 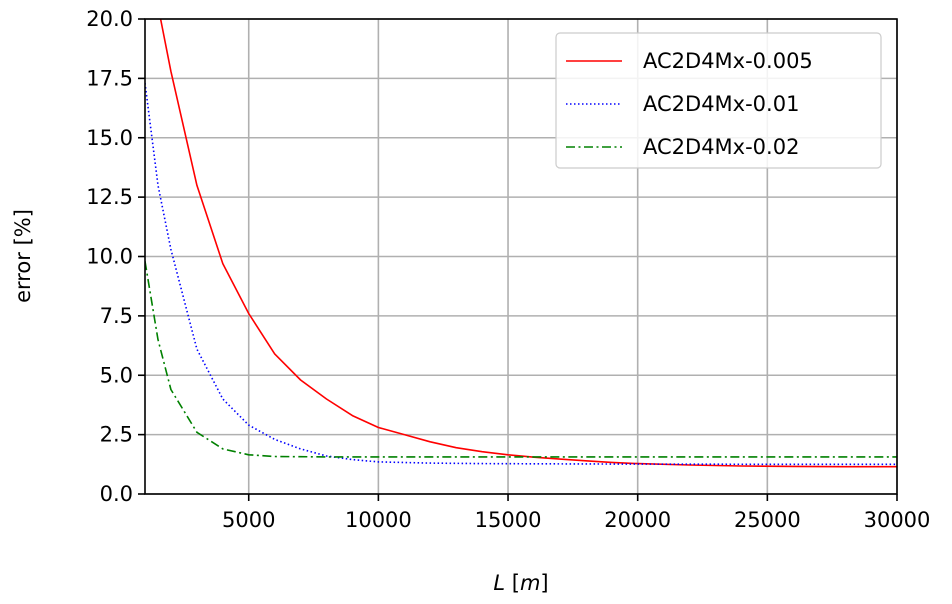 What do you see at coordinates (116, 375) in the screenshot?
I see `y-tick-label: 5.0` at bounding box center [116, 375].